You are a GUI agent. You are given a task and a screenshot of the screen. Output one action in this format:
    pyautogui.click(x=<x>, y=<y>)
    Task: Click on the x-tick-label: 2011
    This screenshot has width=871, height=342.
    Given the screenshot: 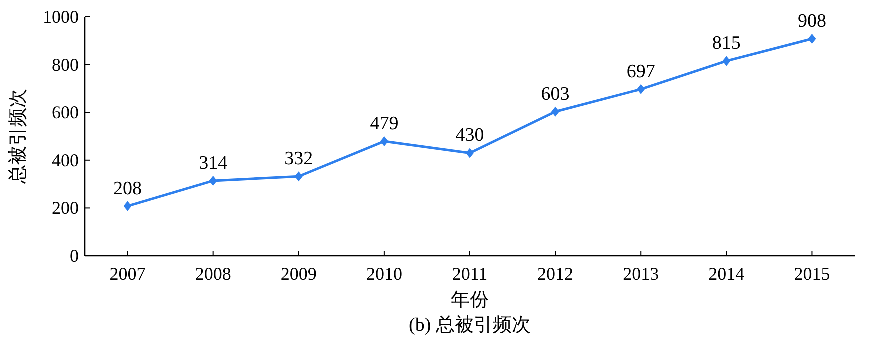 What is the action you would take?
    pyautogui.click(x=470, y=274)
    